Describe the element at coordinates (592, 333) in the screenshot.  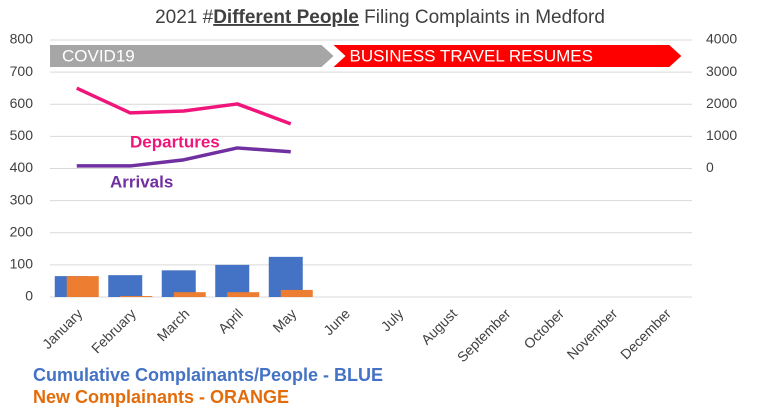
I see `x-tick-label: November` at that location.